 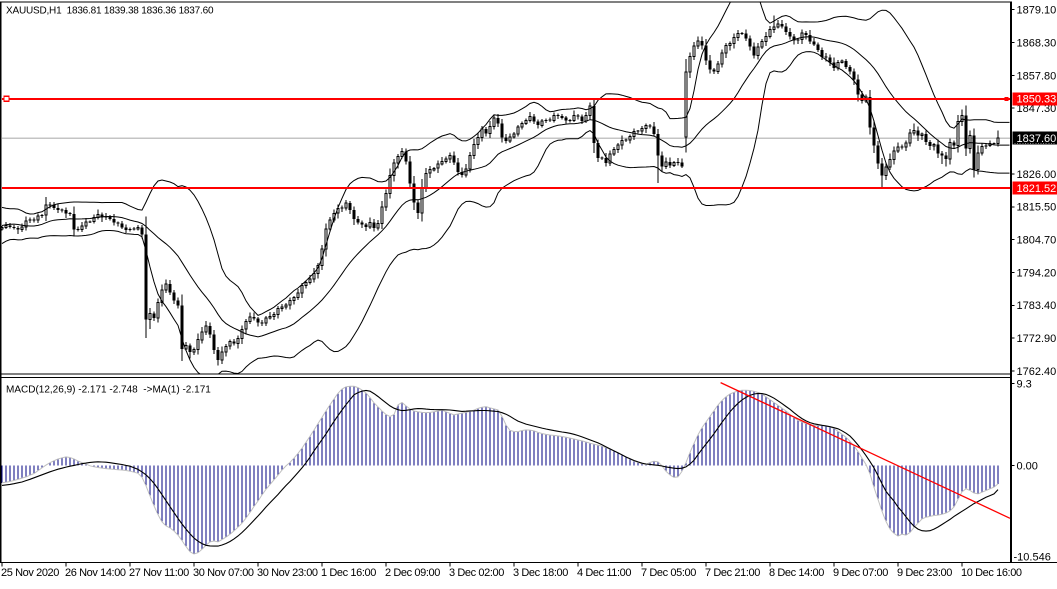 What do you see at coordinates (1032, 558) in the screenshot?
I see `svg-text: -10.546` at bounding box center [1032, 558].